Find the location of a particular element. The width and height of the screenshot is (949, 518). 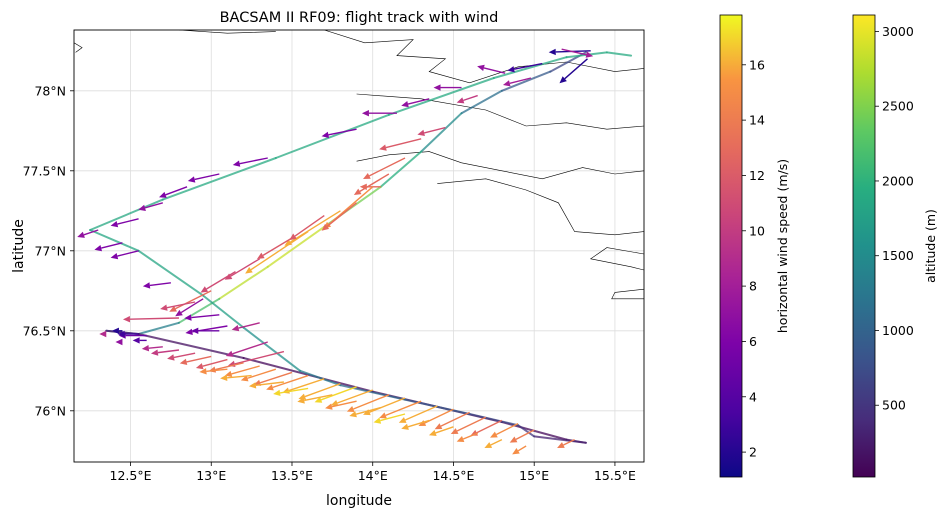

colorbar-tick-label: 8 is located at coordinates (753, 286).